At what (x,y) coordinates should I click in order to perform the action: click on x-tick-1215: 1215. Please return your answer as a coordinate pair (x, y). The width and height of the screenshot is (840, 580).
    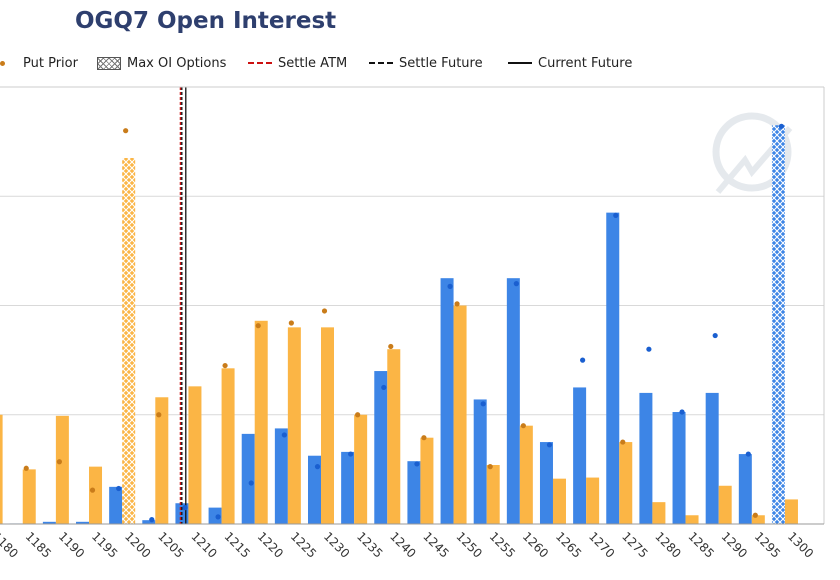
    Looking at the image, I should click on (236, 544).